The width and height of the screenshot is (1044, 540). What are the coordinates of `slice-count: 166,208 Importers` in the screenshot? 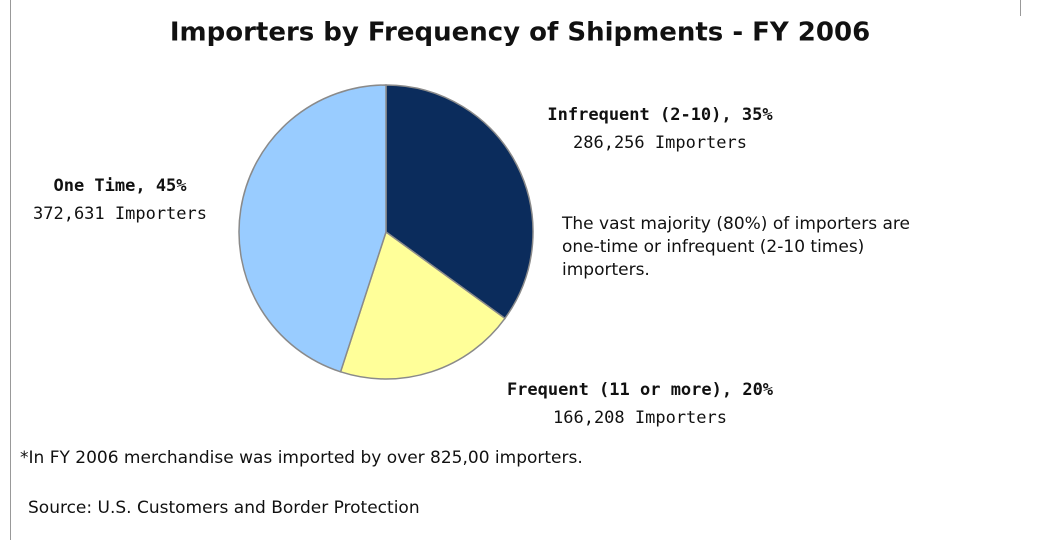 It's located at (640, 418).